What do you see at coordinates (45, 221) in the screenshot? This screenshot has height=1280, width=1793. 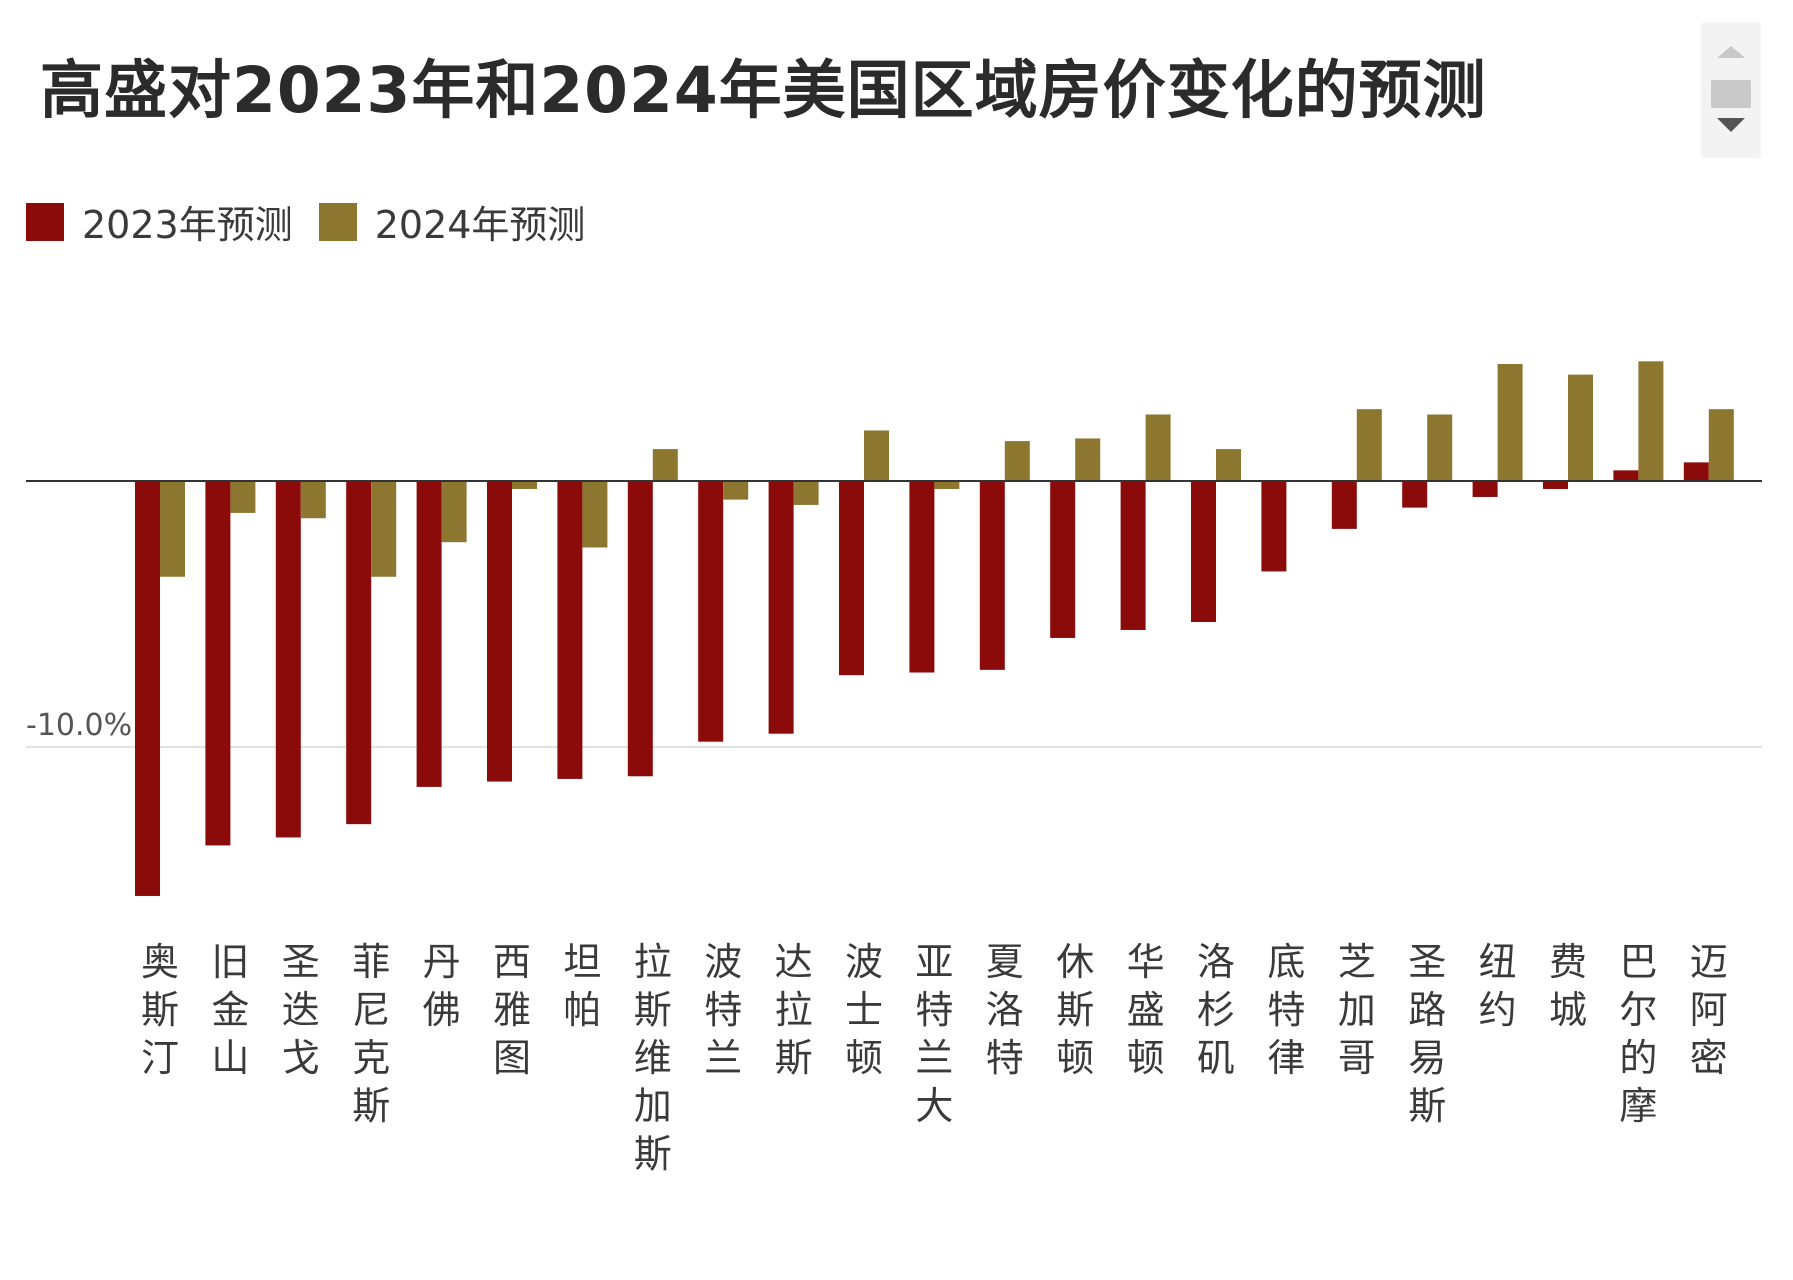 I see `legend-swatch-2023` at bounding box center [45, 221].